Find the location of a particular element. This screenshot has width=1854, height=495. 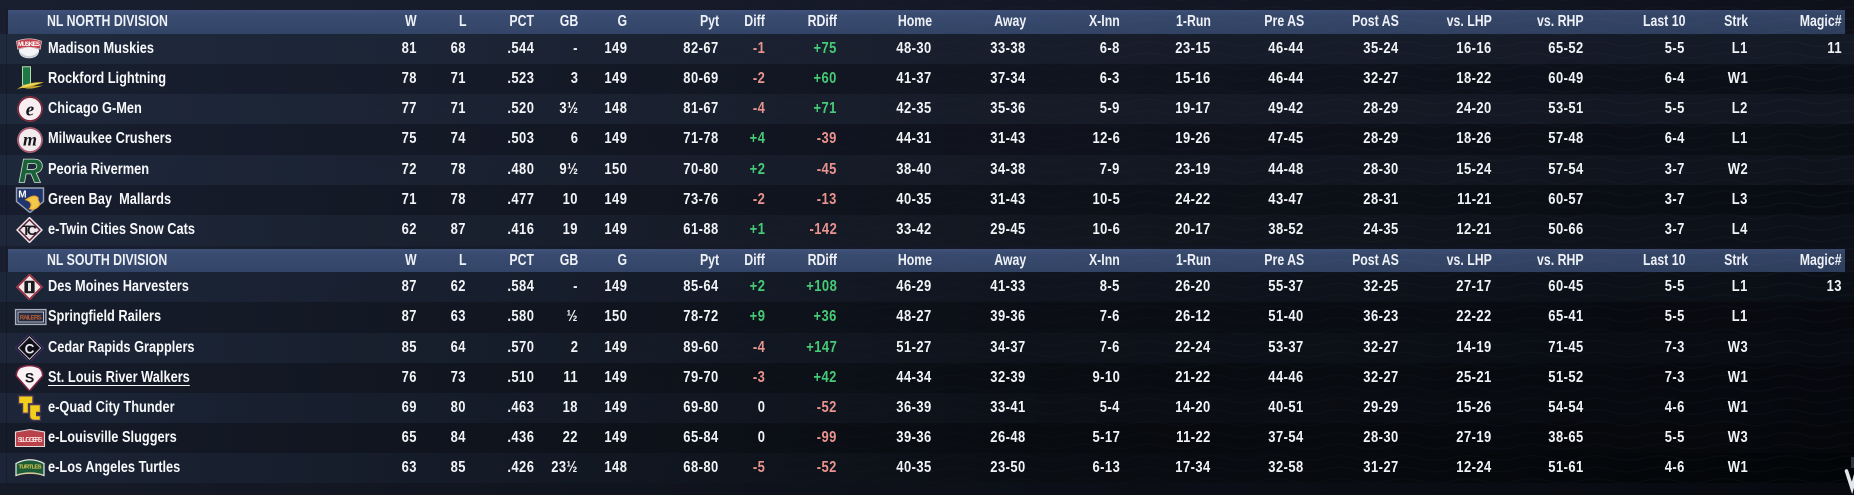

svg-text: R is located at coordinates (30, 170).